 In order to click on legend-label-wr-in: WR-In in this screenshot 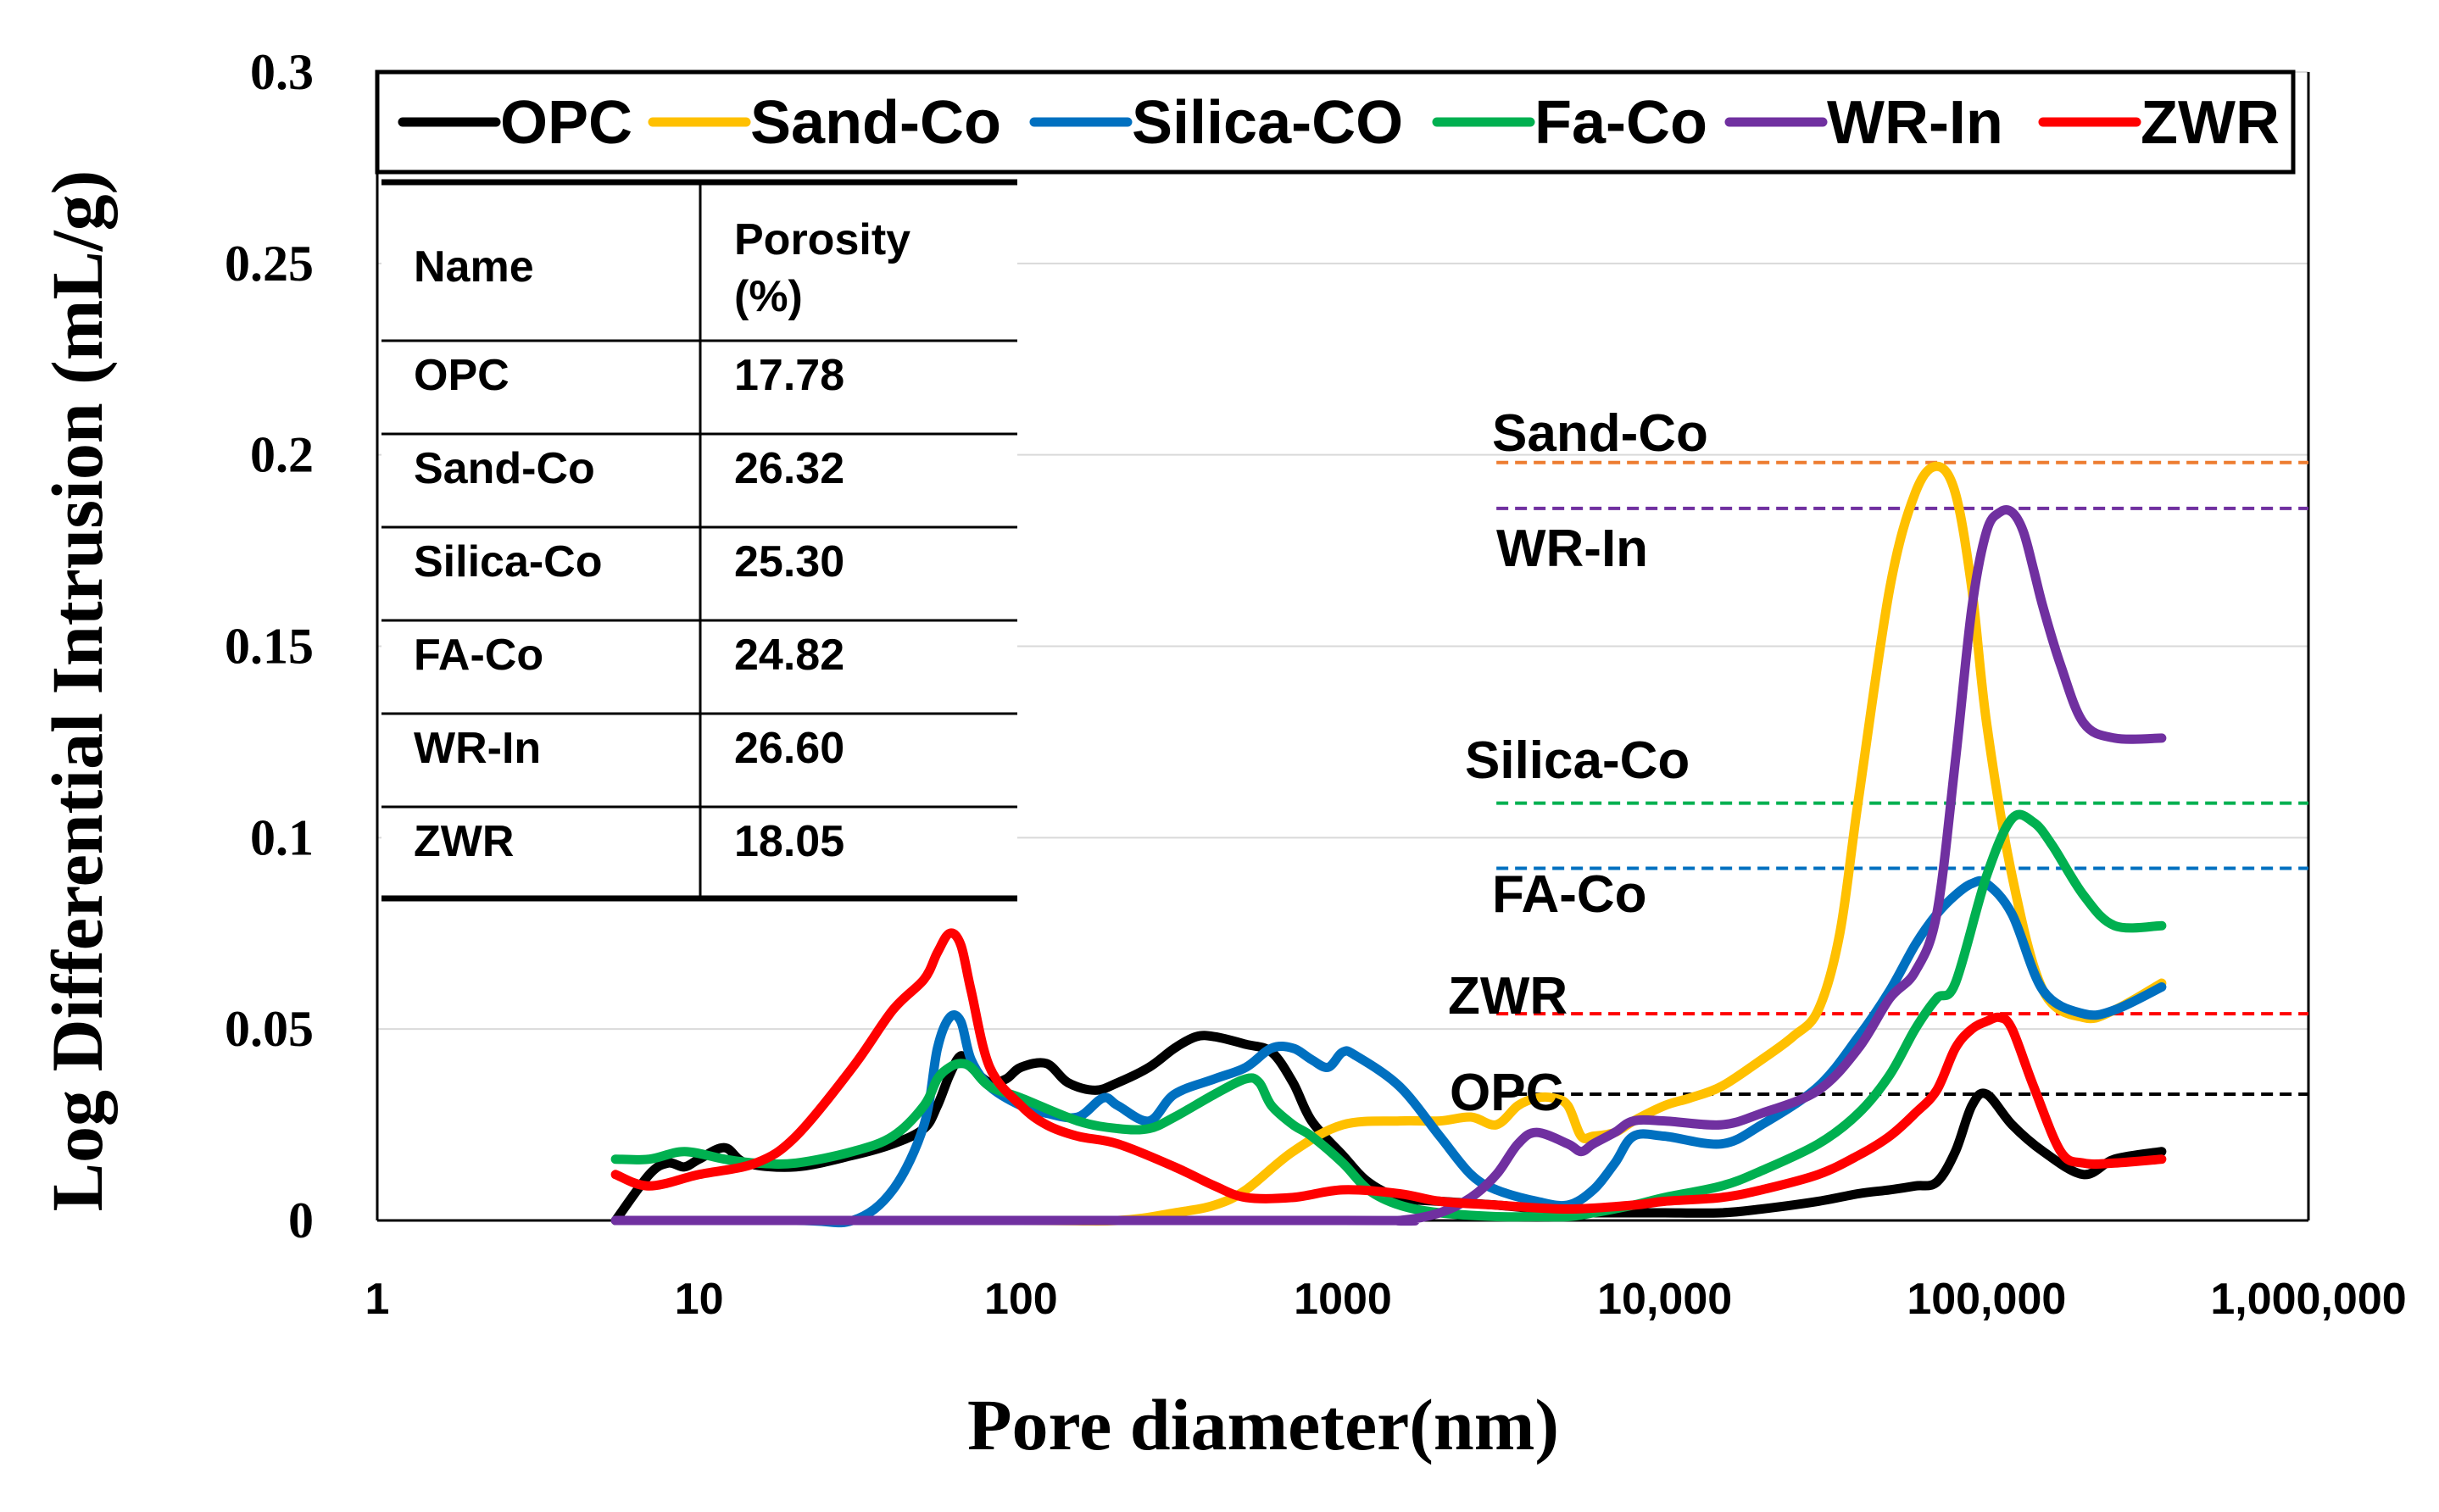, I will do `click(1915, 123)`.